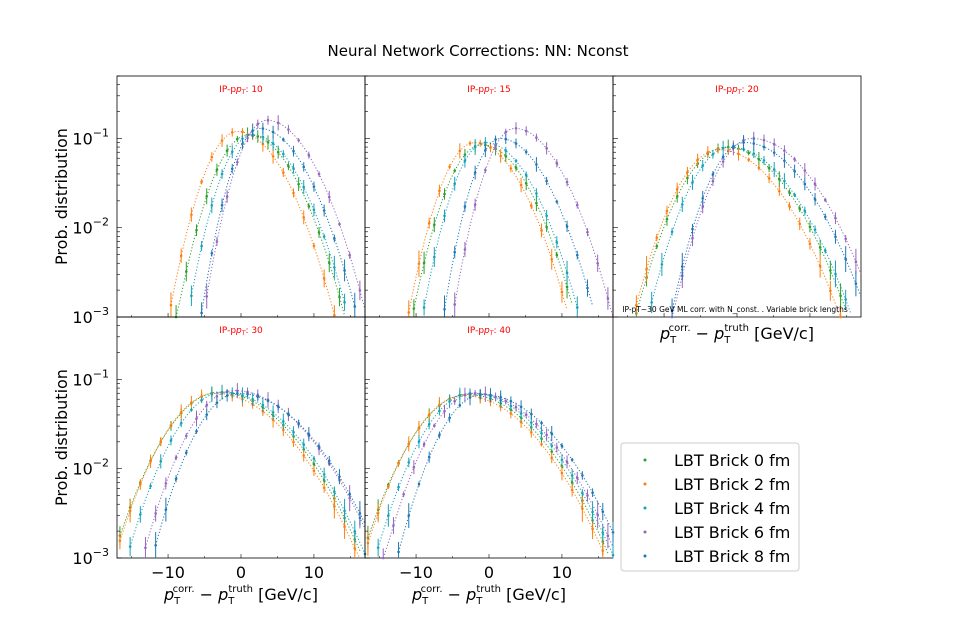  What do you see at coordinates (716, 532) in the screenshot?
I see `legend-item: LBT Brick 6 fm` at bounding box center [716, 532].